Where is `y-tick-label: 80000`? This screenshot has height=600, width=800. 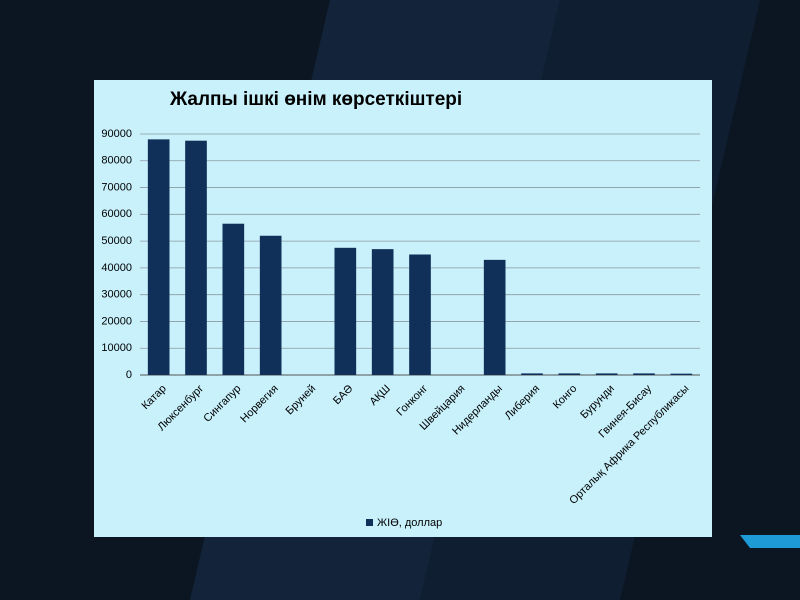 y-tick-label: 80000 is located at coordinates (116, 161).